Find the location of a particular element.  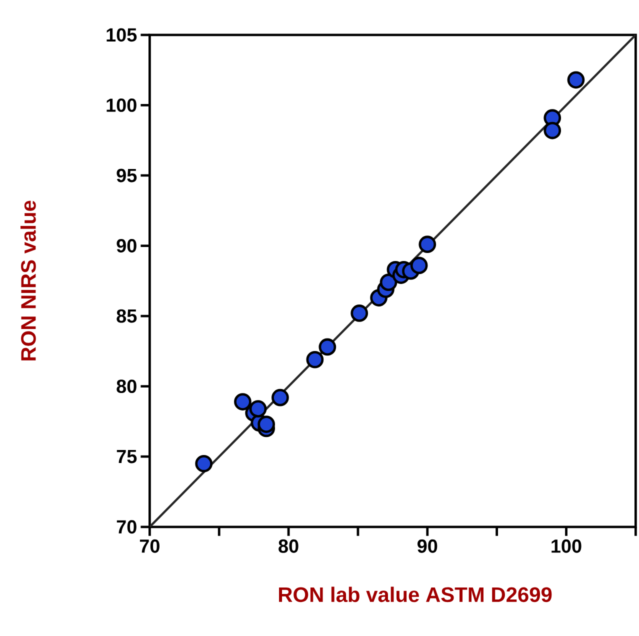

x-tick-label: 70 is located at coordinates (150, 546).